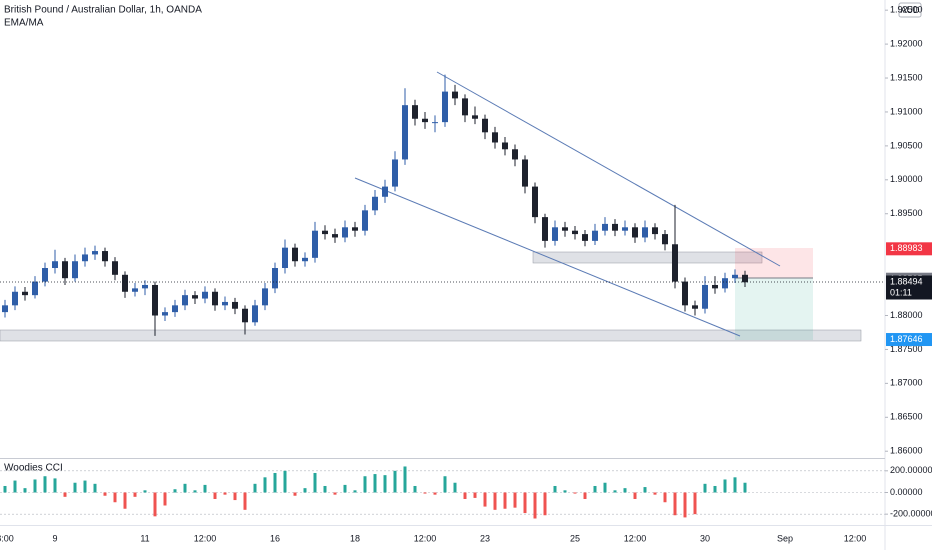  I want to click on y-tick-label: 1.90000, so click(906, 179).